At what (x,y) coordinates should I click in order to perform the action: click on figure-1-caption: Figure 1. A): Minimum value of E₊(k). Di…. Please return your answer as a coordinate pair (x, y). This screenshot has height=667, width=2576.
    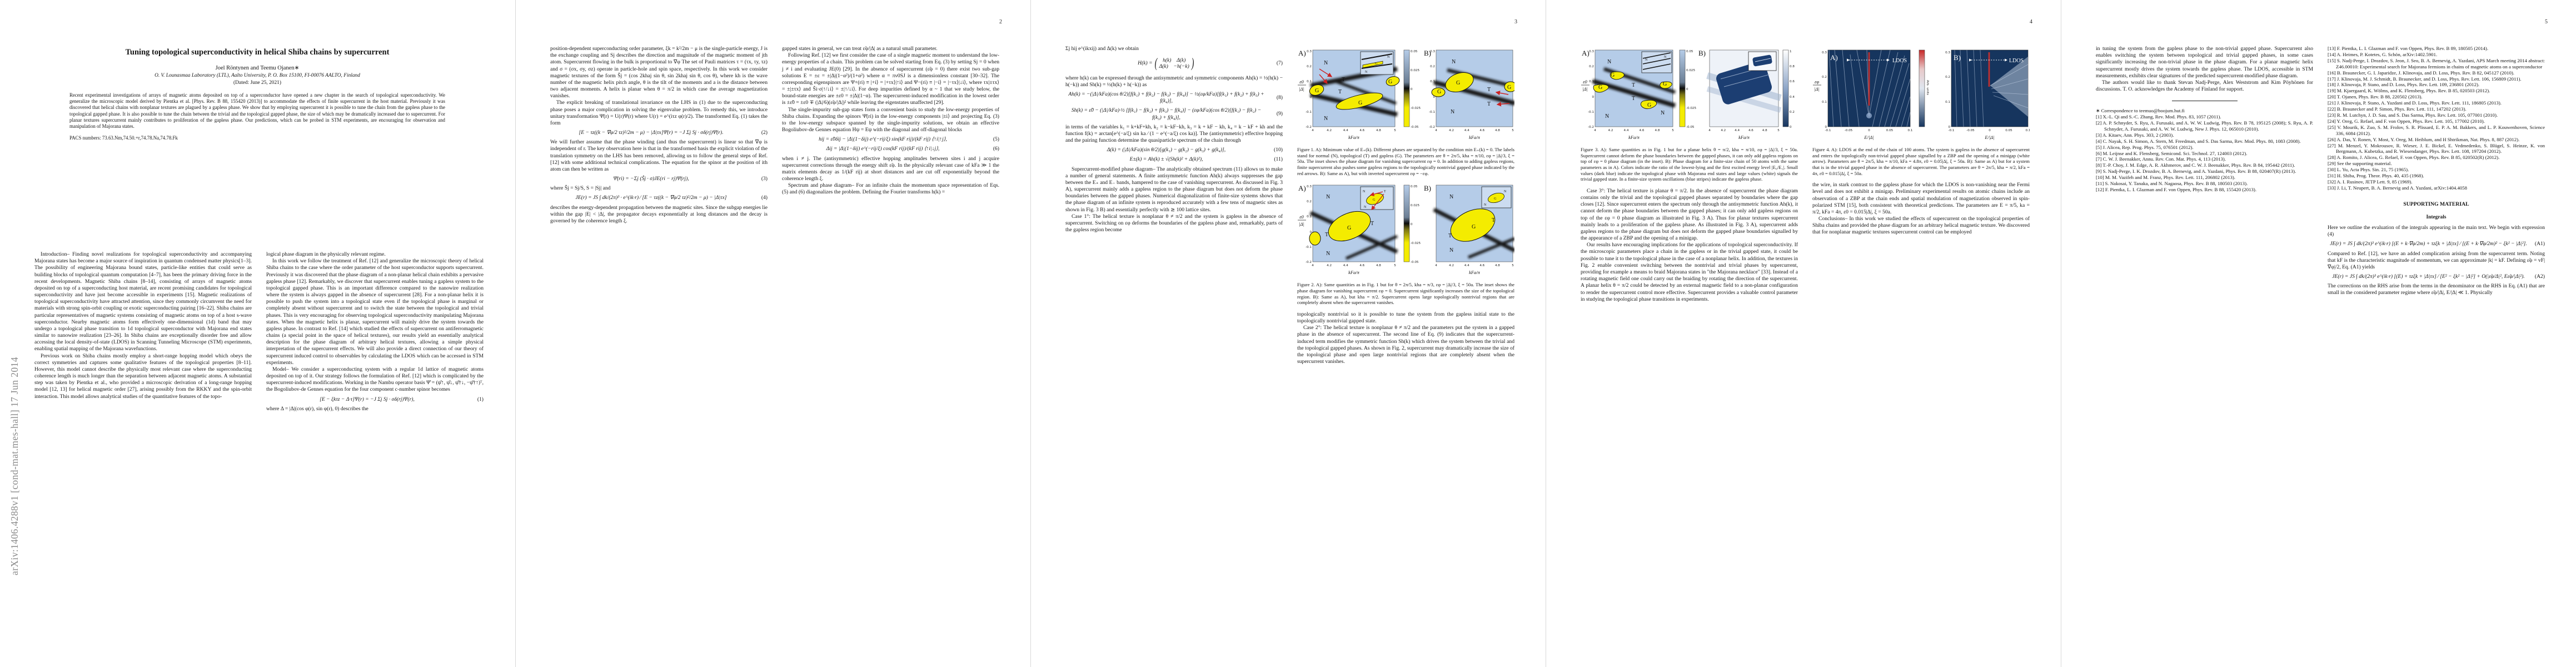
    Looking at the image, I should click on (1405, 161).